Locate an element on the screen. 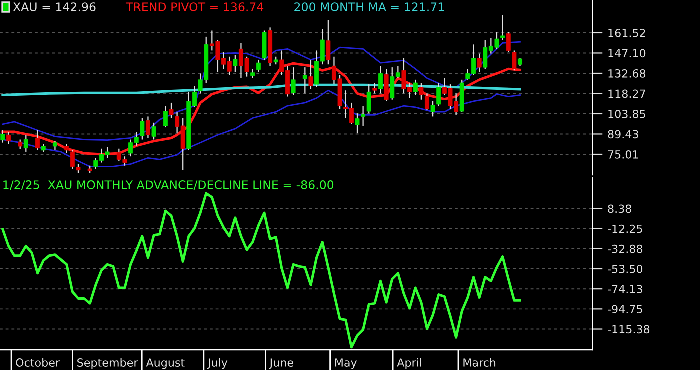 This screenshot has width=700, height=370. y-tick-label: -32.88 is located at coordinates (625, 249).